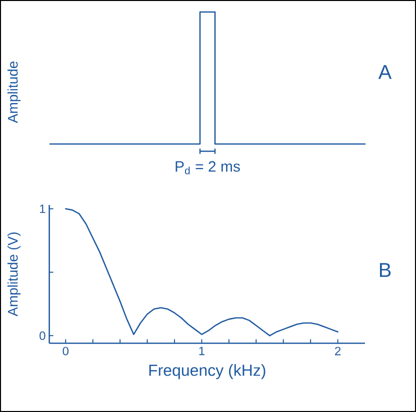  Describe the element at coordinates (14, 274) in the screenshot. I see `y-axis-title: Amplitude (V)` at that location.